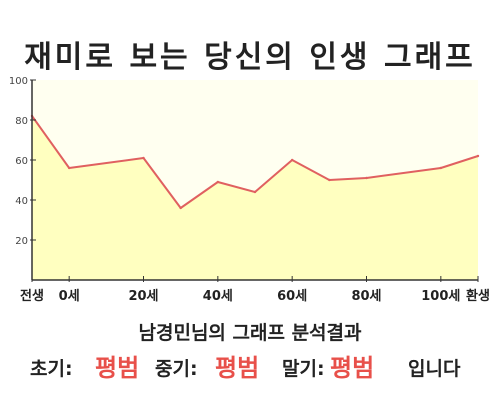  What do you see at coordinates (143, 296) in the screenshot?
I see `x-tick-label: 20세` at bounding box center [143, 296].